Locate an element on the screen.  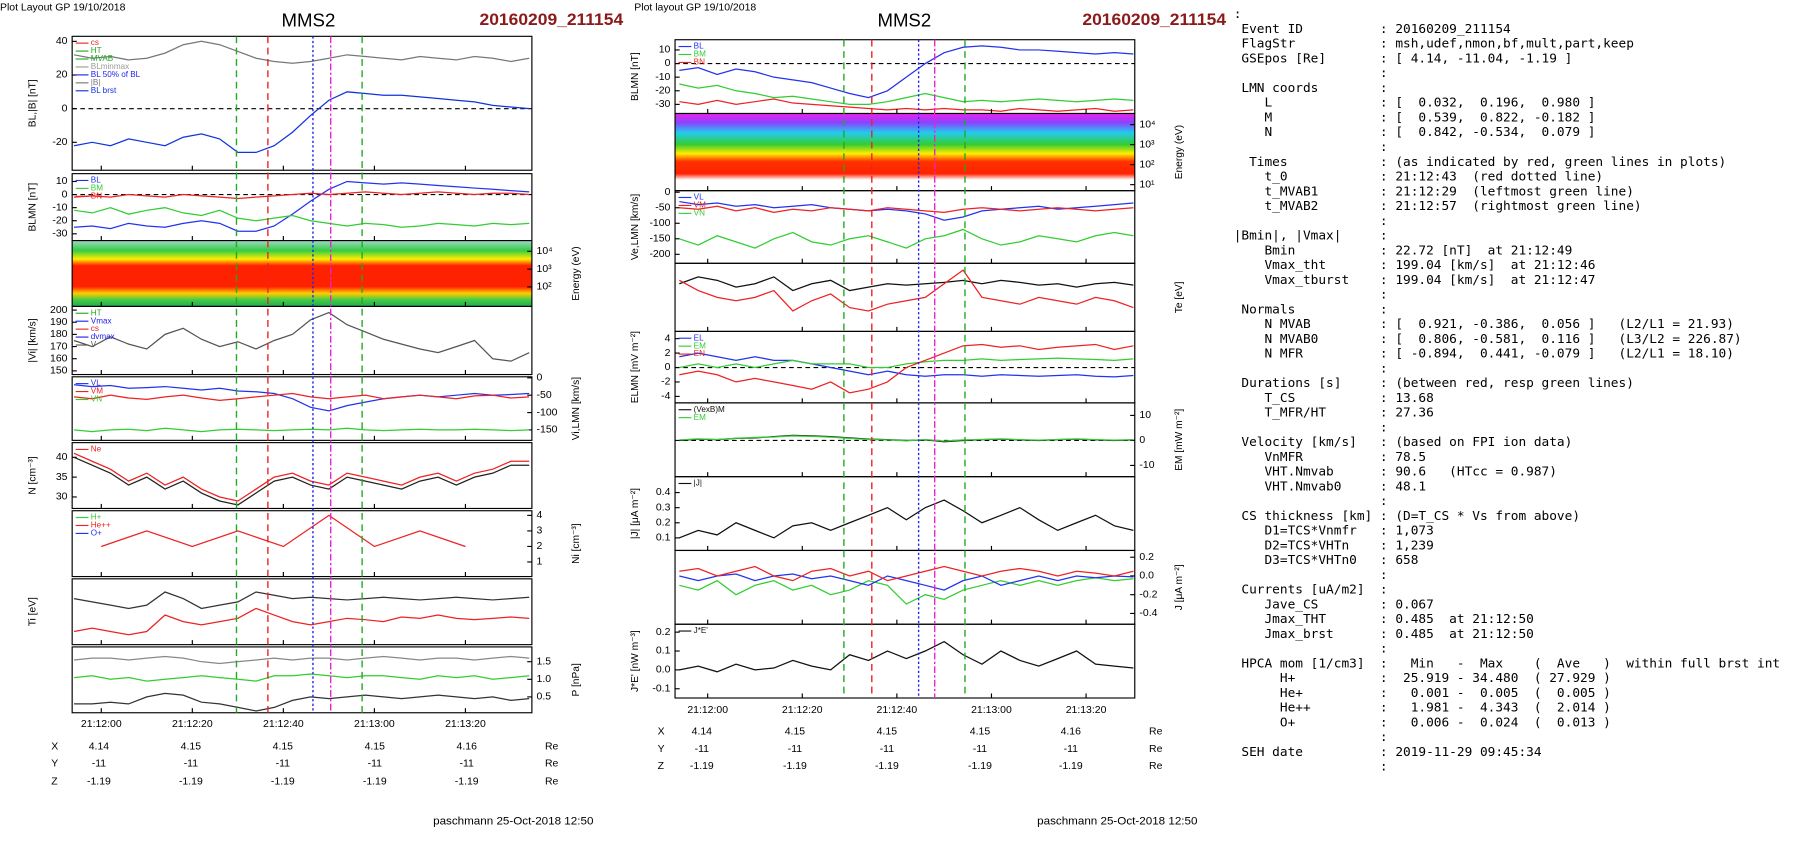
y-tick-label: 30 is located at coordinates (62, 497).